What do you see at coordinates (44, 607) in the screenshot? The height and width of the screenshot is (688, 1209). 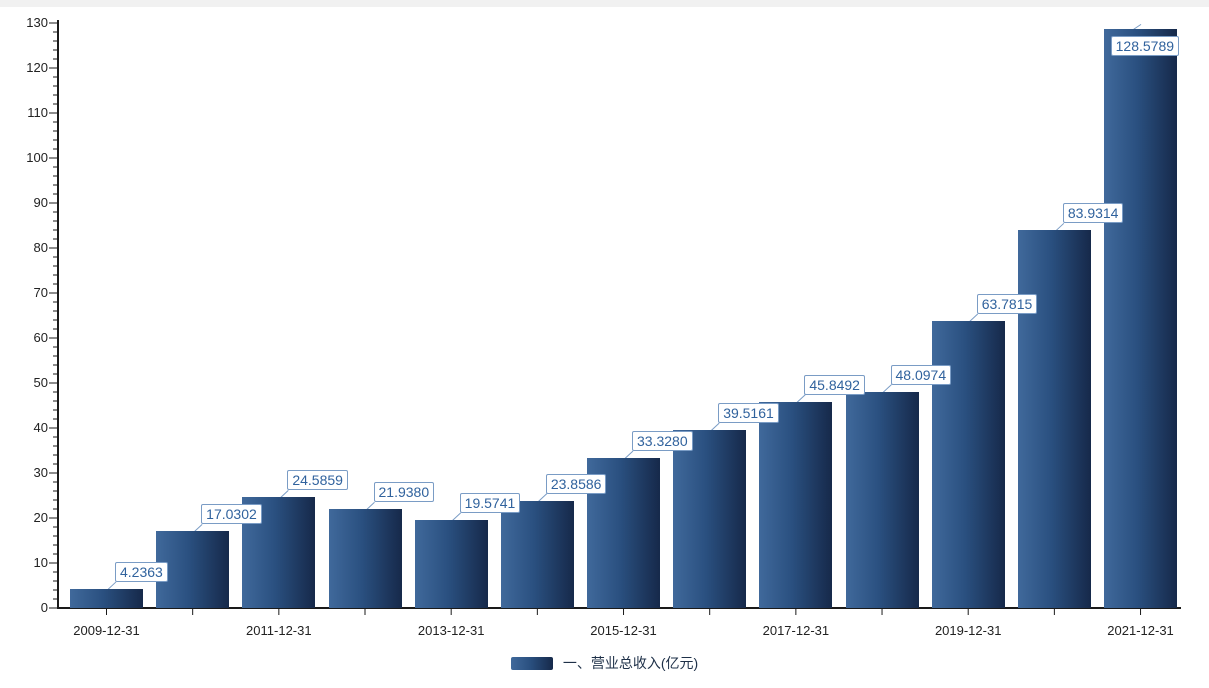 I see `y-axis-label: 0` at bounding box center [44, 607].